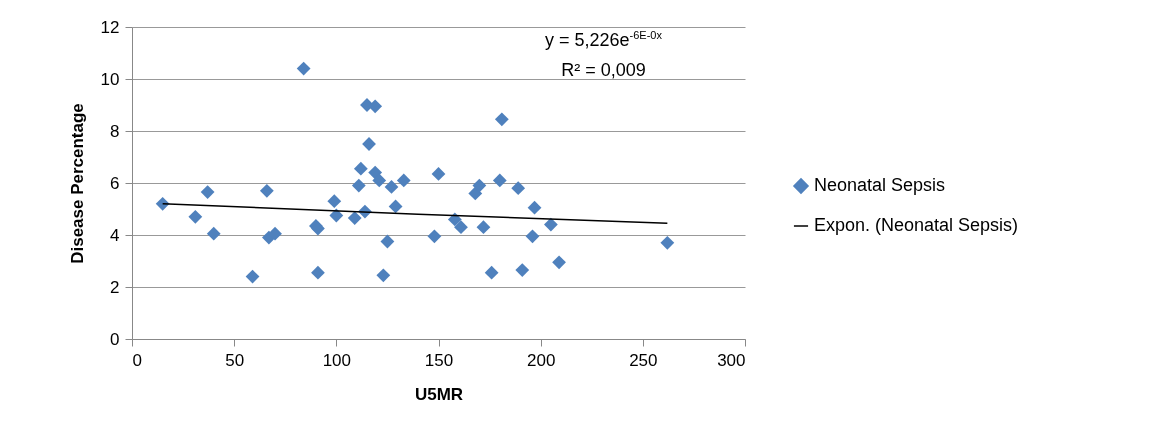 The height and width of the screenshot is (442, 1153). I want to click on annotation: y = 5,226e$^{-6E-0x}$, so click(603, 40).